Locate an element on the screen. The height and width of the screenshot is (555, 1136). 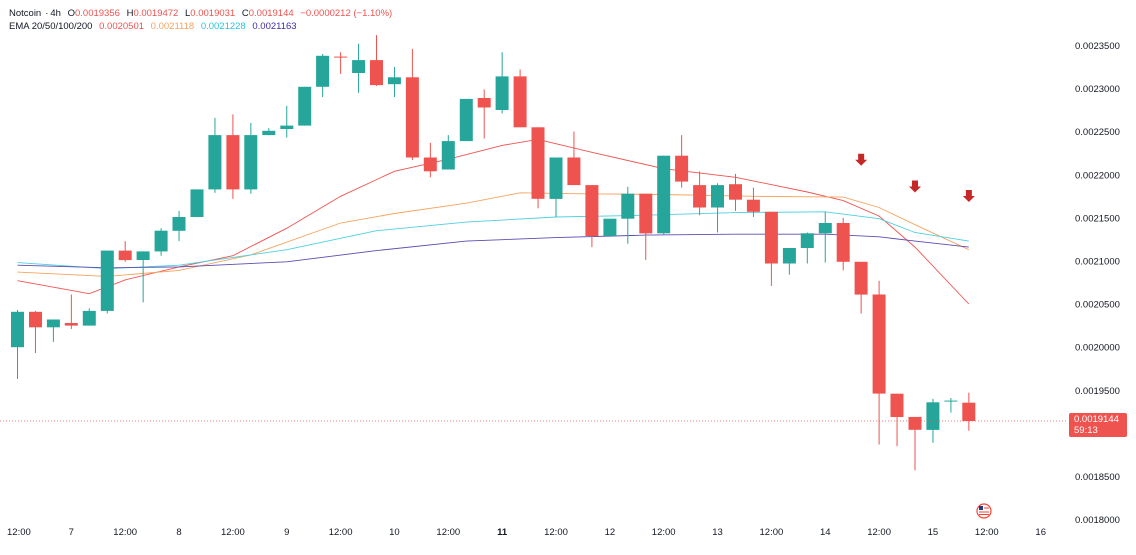
ema20-value: 0.0020501 is located at coordinates (122, 26).